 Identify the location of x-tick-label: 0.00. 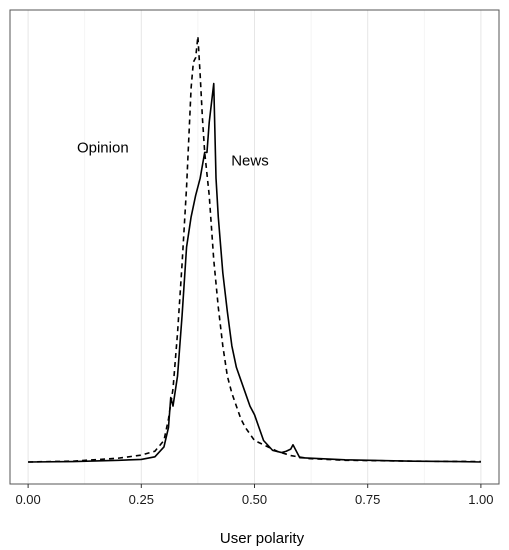
(27, 499).